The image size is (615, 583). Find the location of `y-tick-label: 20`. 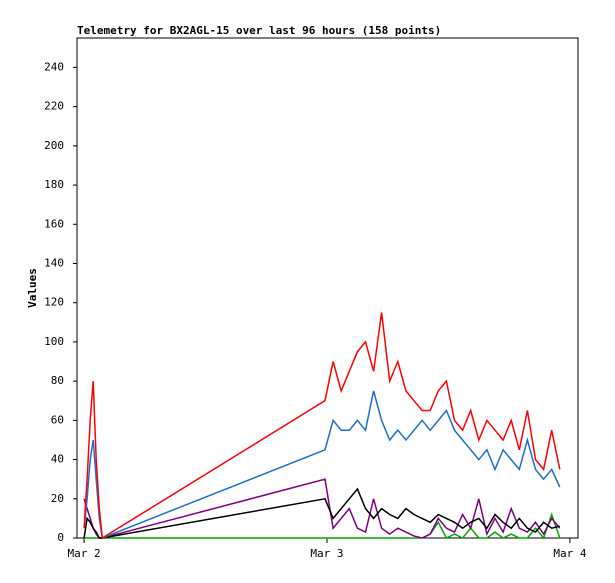

y-tick-label: 20 is located at coordinates (57, 498).